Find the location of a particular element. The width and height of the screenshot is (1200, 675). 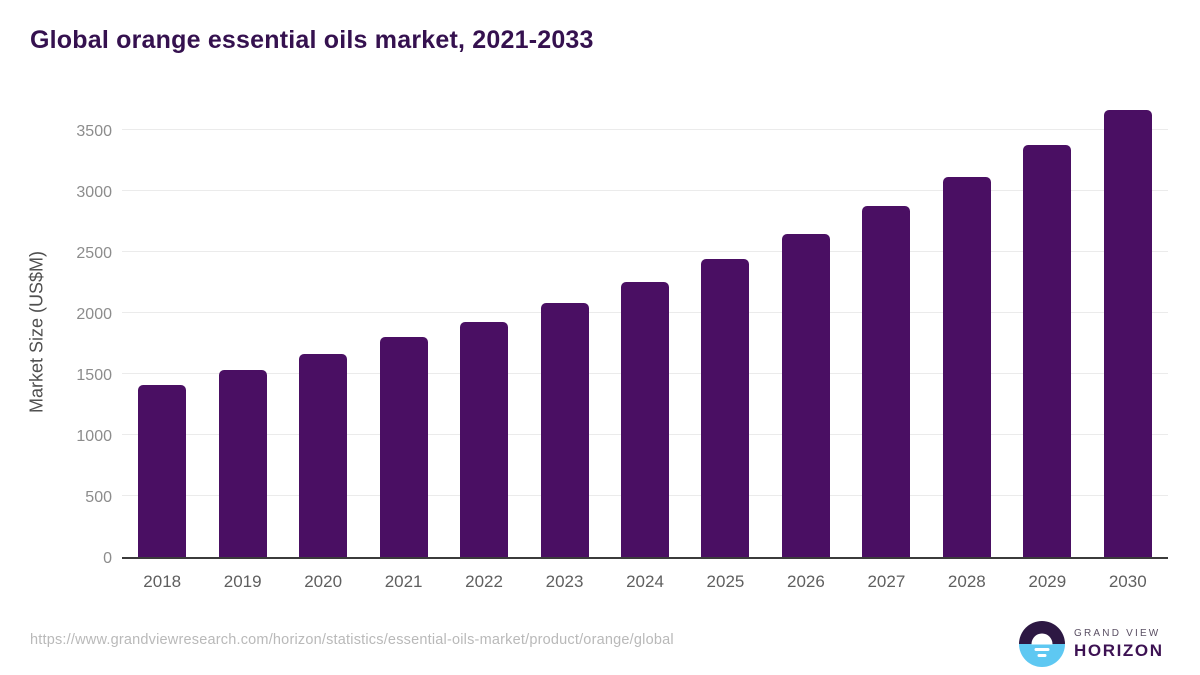

y-tick-label: 2500 is located at coordinates (94, 253).